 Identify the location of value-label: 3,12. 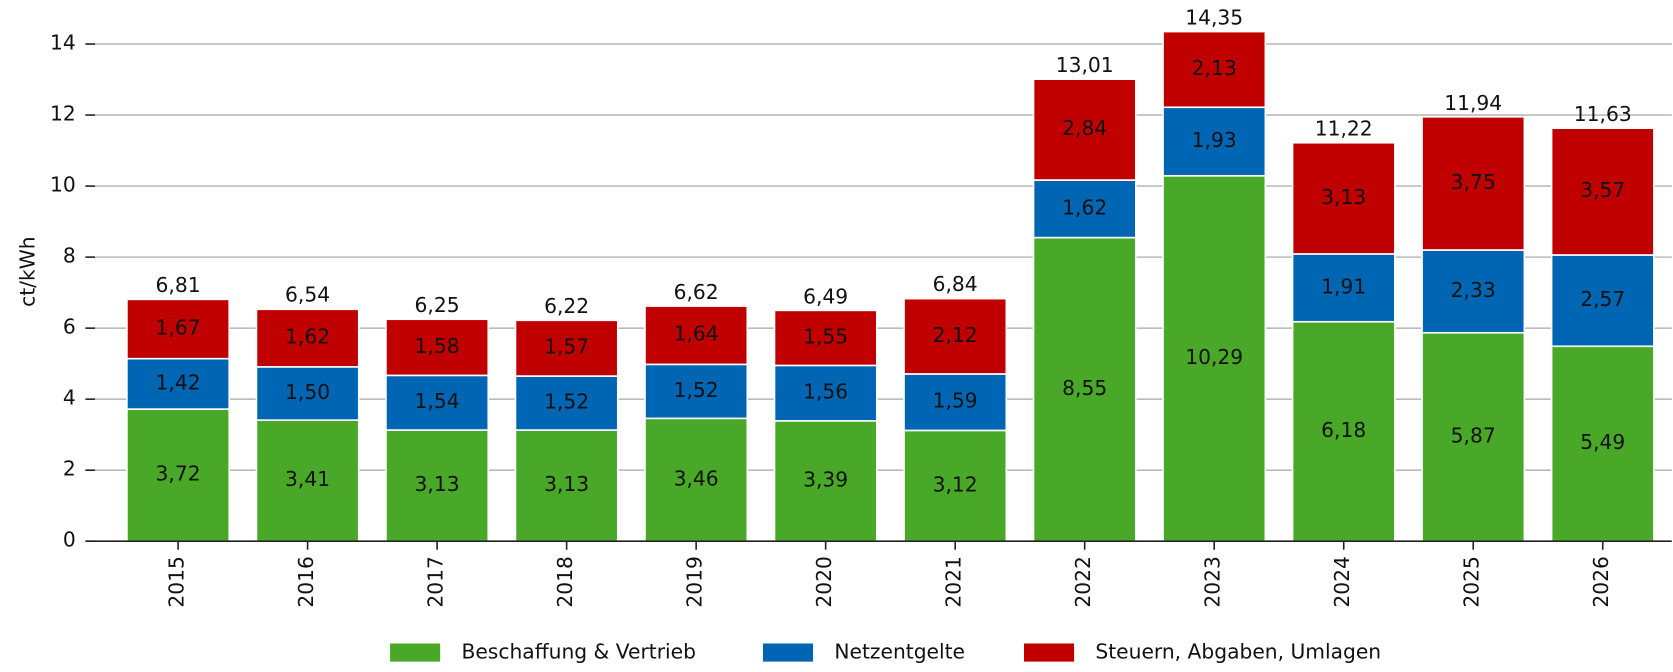
(955, 484).